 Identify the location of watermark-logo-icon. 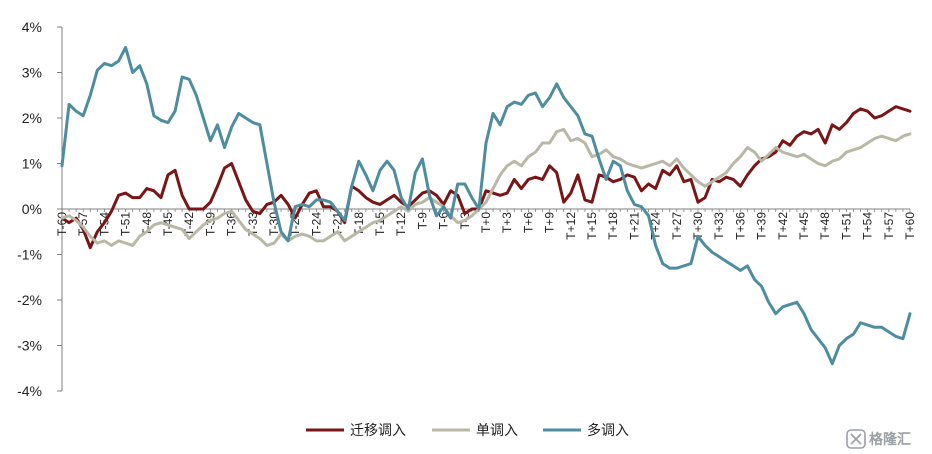
(856, 439).